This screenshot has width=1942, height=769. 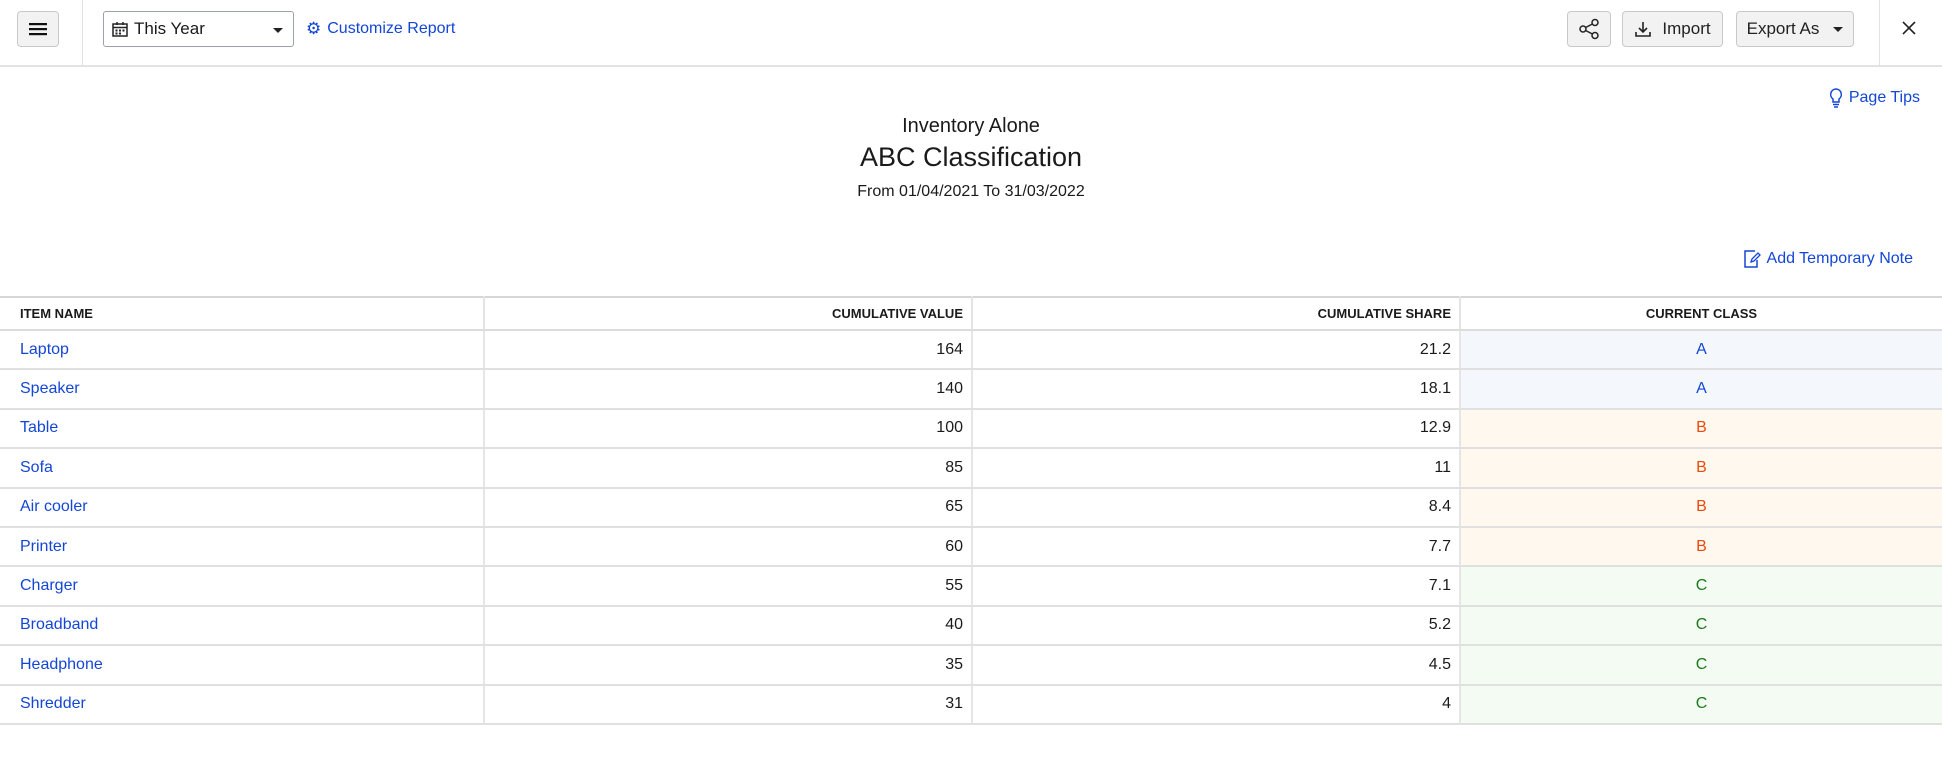 I want to click on page-tips-link: Page Tips, so click(x=1874, y=98).